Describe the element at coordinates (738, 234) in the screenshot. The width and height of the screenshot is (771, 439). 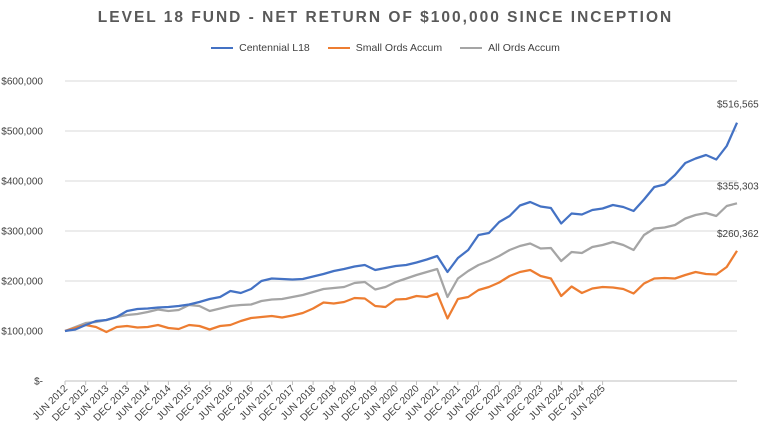
I see `end-label-1: $260,362` at that location.